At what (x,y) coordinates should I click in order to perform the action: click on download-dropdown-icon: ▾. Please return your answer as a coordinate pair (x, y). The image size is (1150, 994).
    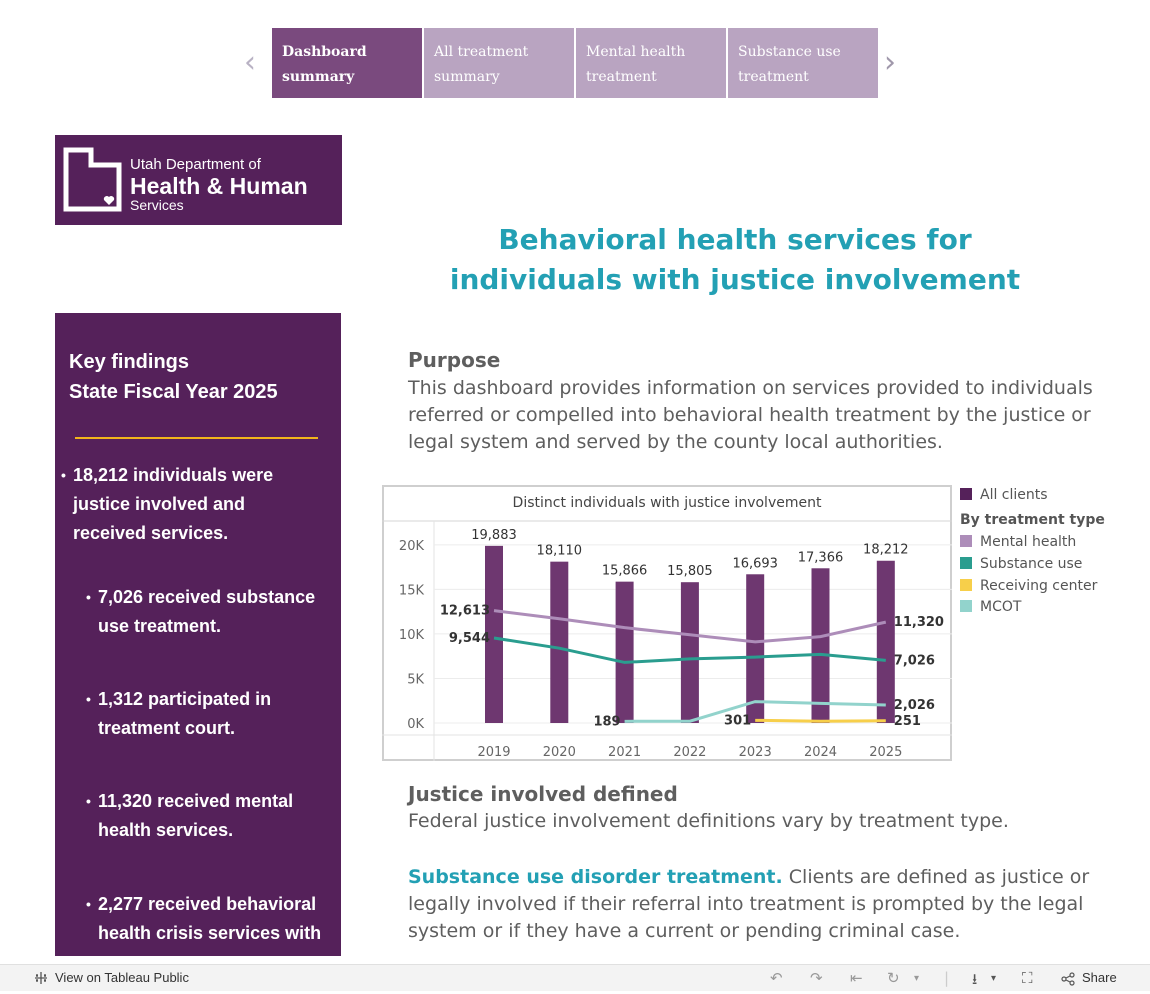
    Looking at the image, I should click on (994, 978).